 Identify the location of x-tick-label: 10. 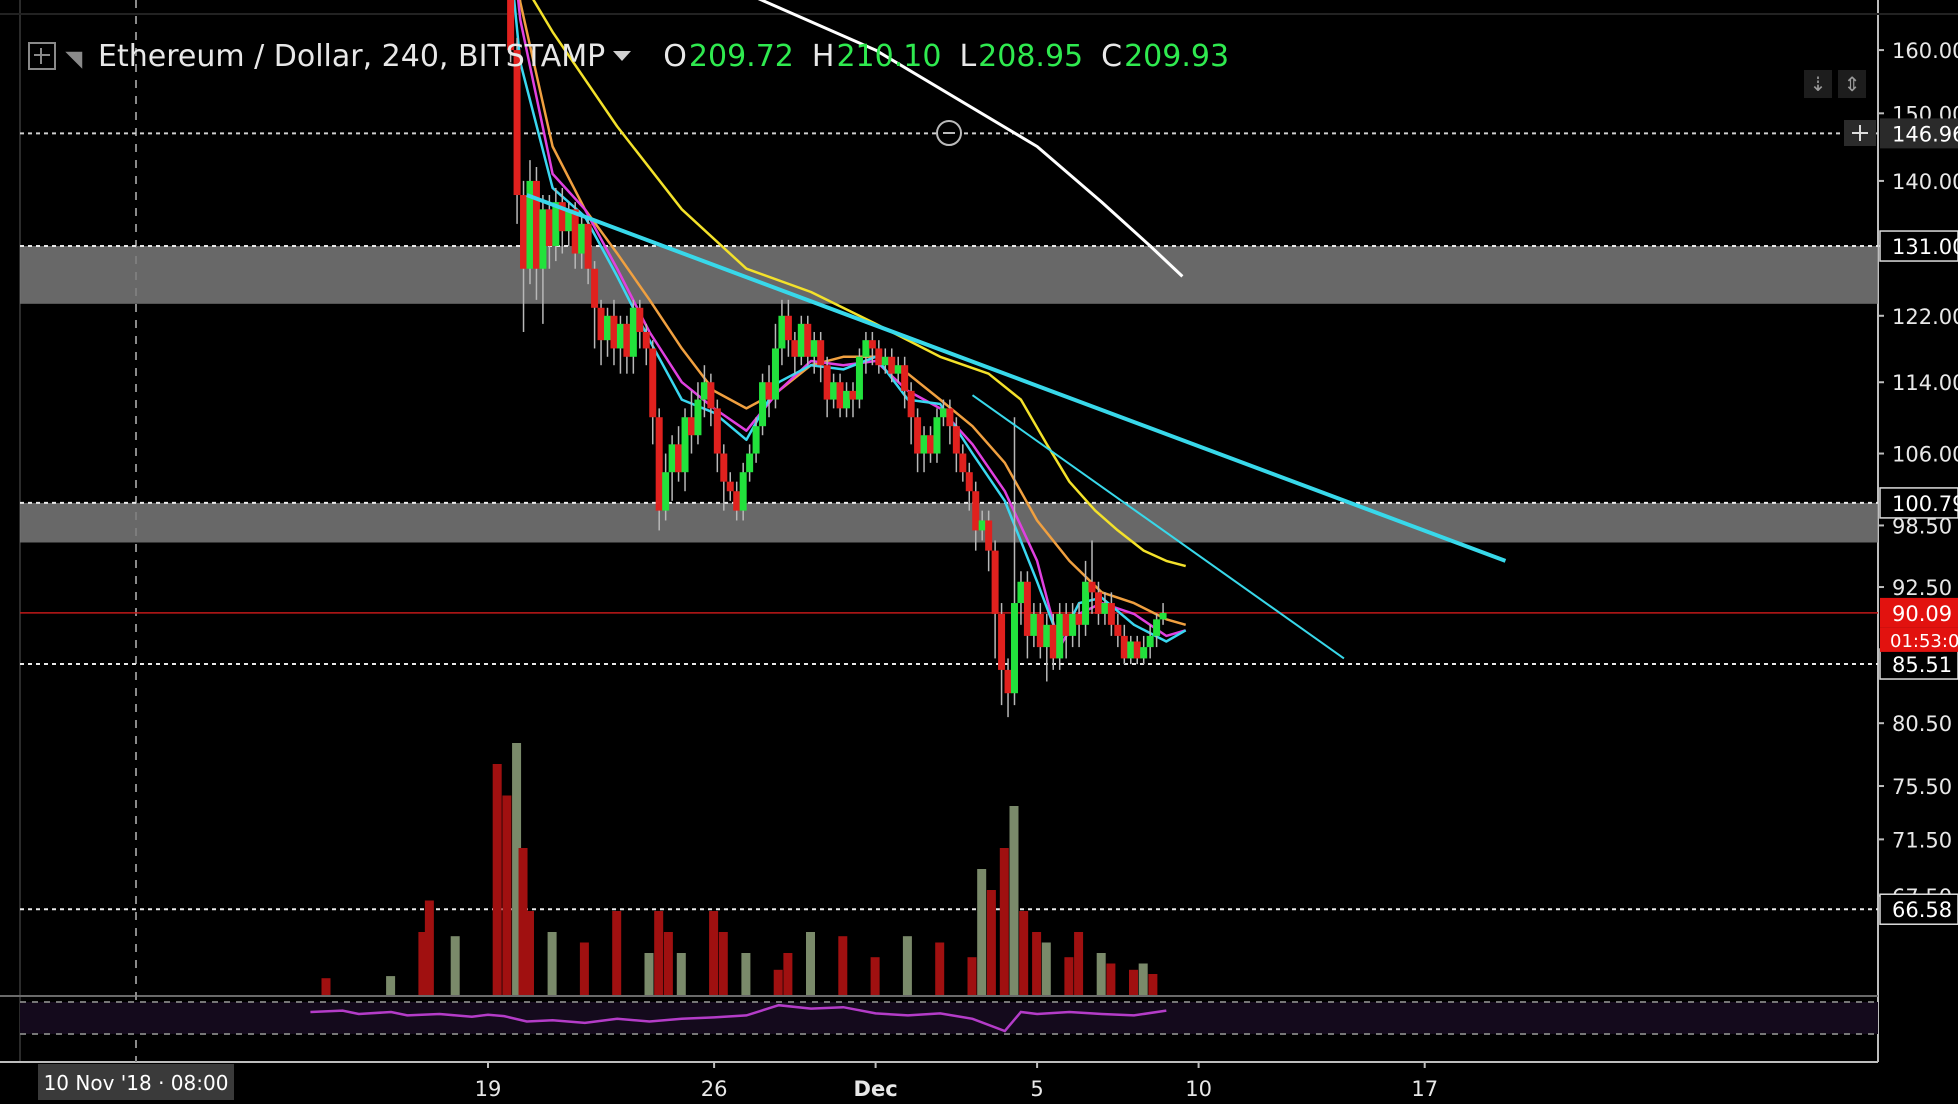
(1198, 1089).